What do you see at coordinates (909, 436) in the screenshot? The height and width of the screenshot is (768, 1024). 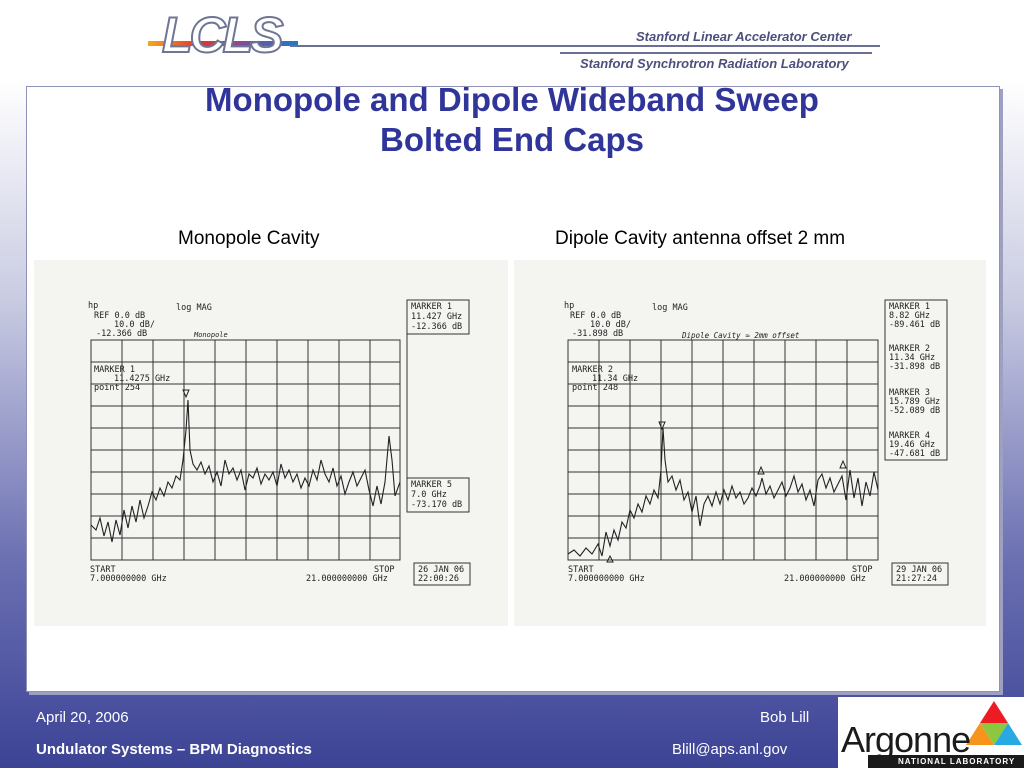 I see `marker-4-title: MARKER 4` at bounding box center [909, 436].